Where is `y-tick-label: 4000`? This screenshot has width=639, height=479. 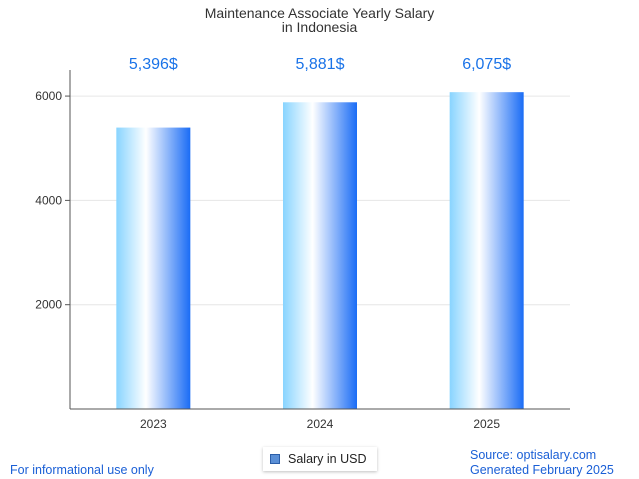
y-tick-label: 4000 is located at coordinates (48, 200).